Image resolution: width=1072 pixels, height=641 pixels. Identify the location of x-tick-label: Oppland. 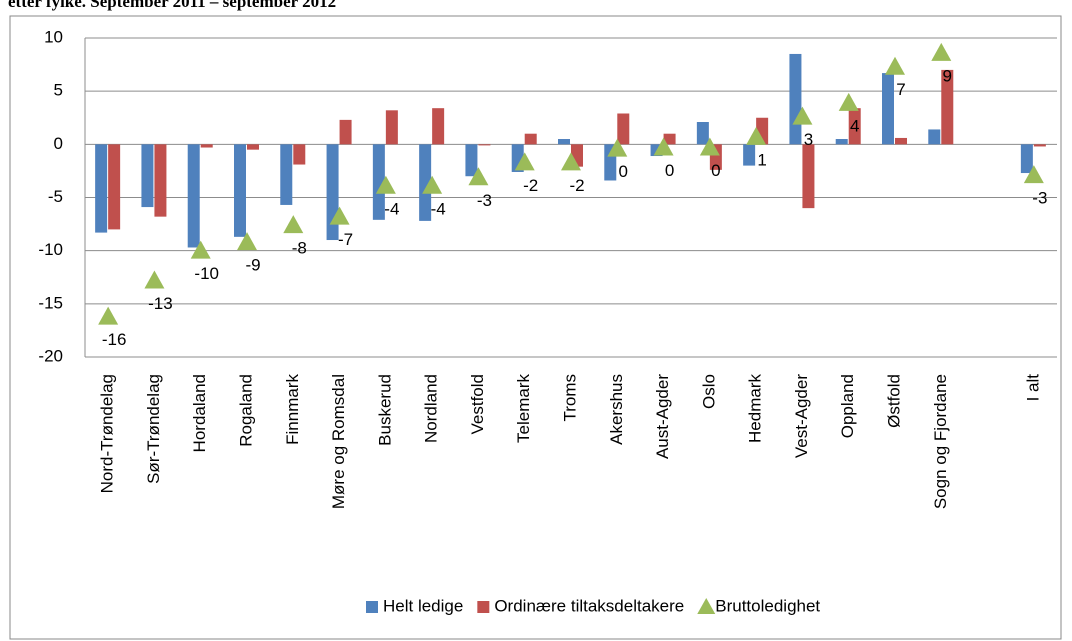
(847, 406).